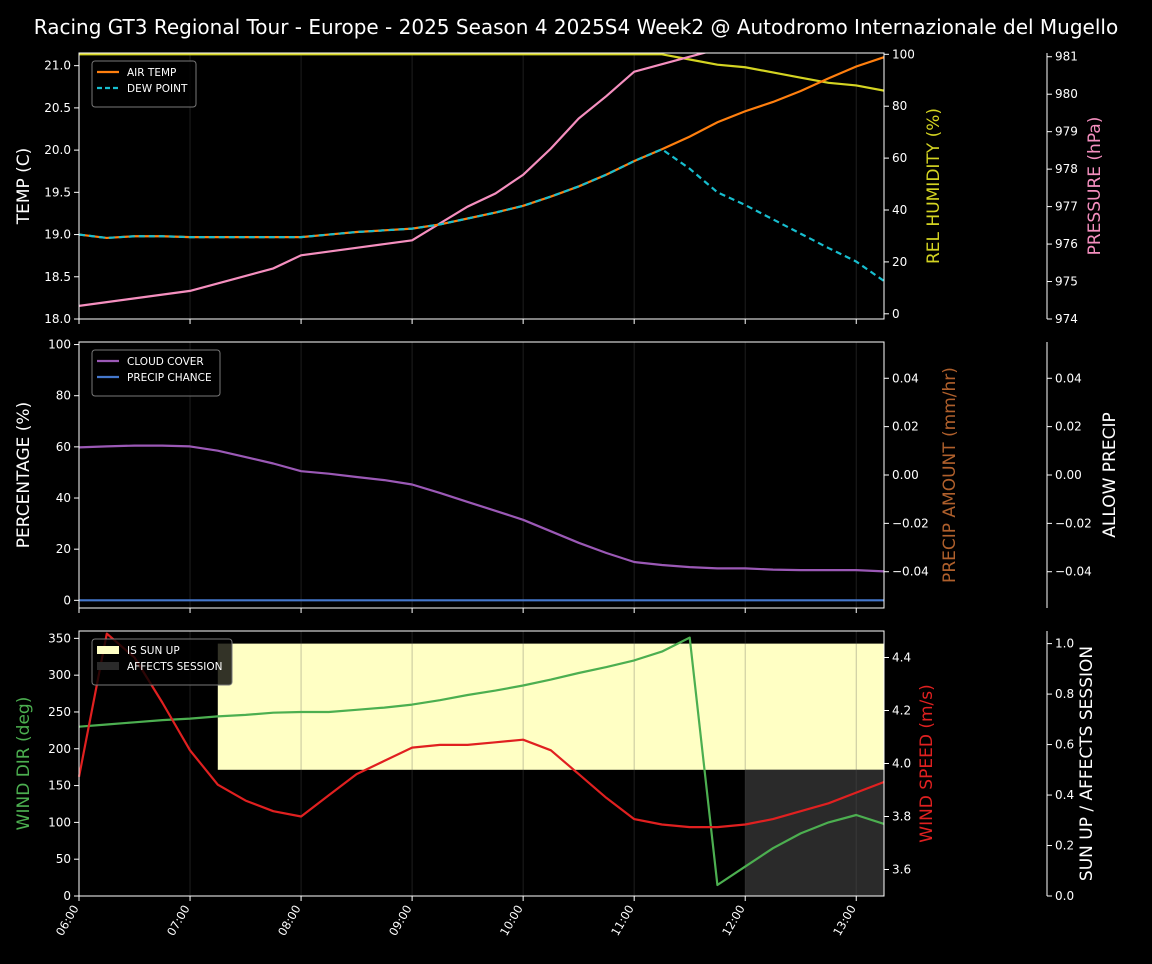  I want to click on legend-entry: CLOUD COVER, so click(165, 362).